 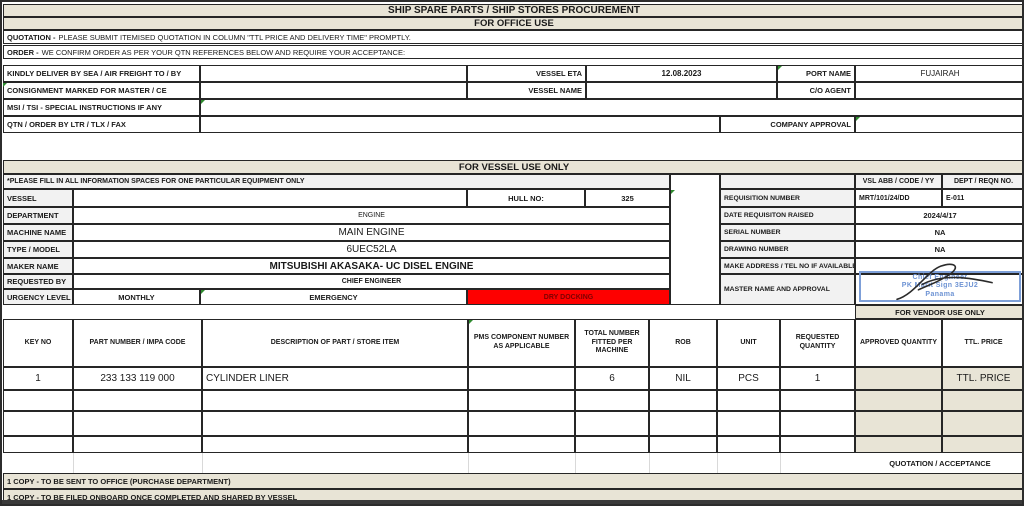 What do you see at coordinates (611, 107) in the screenshot?
I see `msi-input` at bounding box center [611, 107].